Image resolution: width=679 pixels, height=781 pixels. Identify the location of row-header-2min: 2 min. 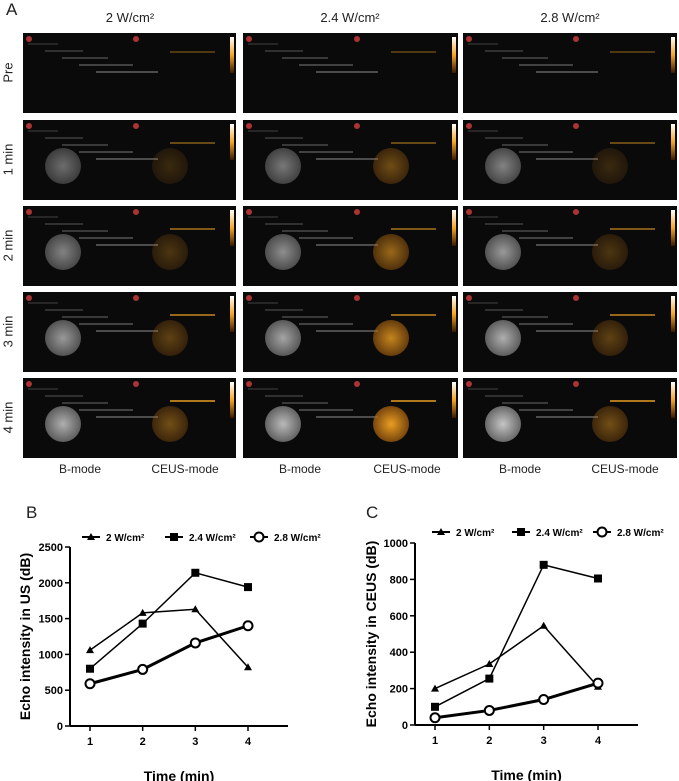
(8, 245).